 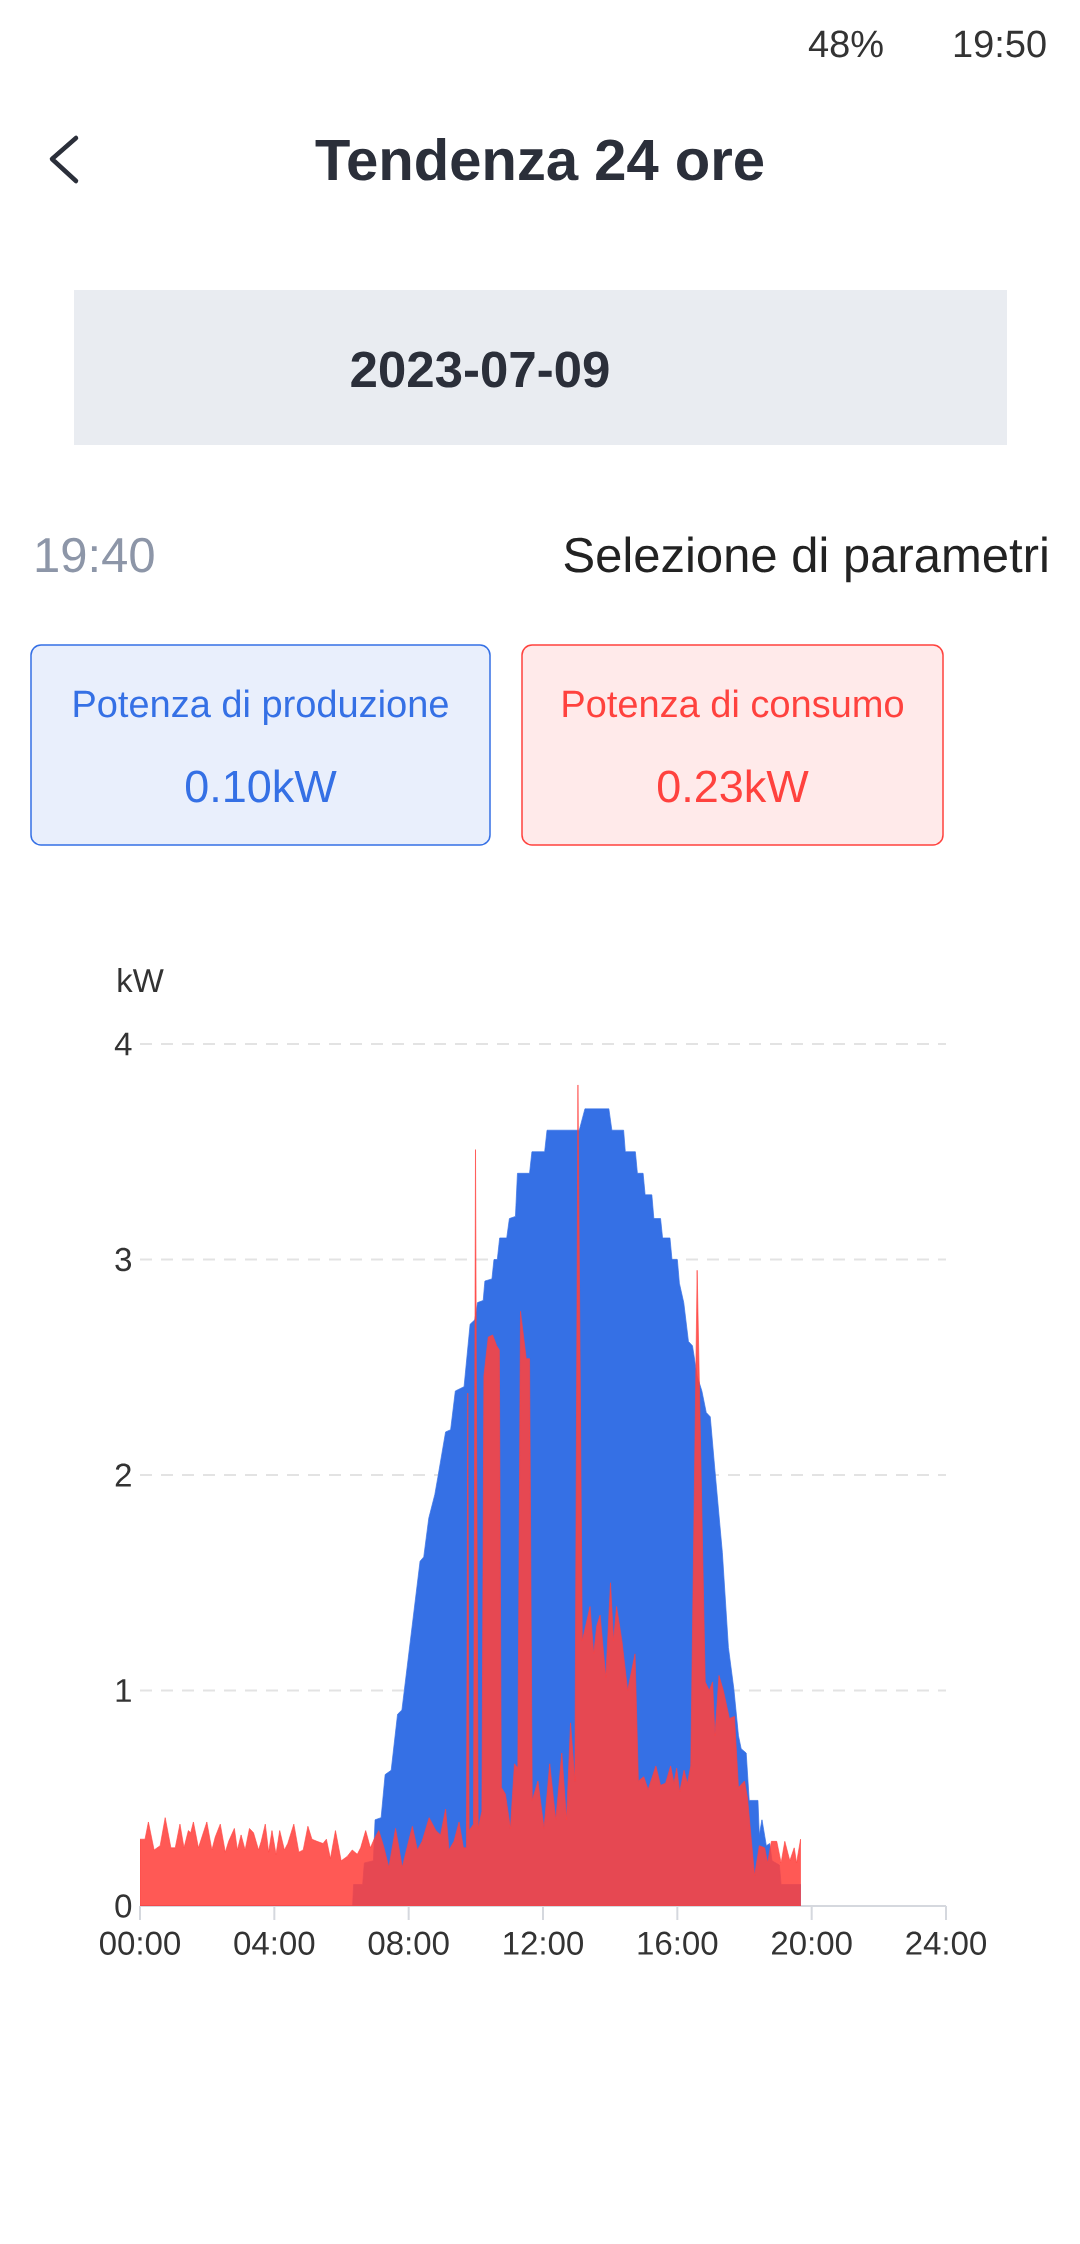 I want to click on x-tick-label: 16:00, so click(x=678, y=1943).